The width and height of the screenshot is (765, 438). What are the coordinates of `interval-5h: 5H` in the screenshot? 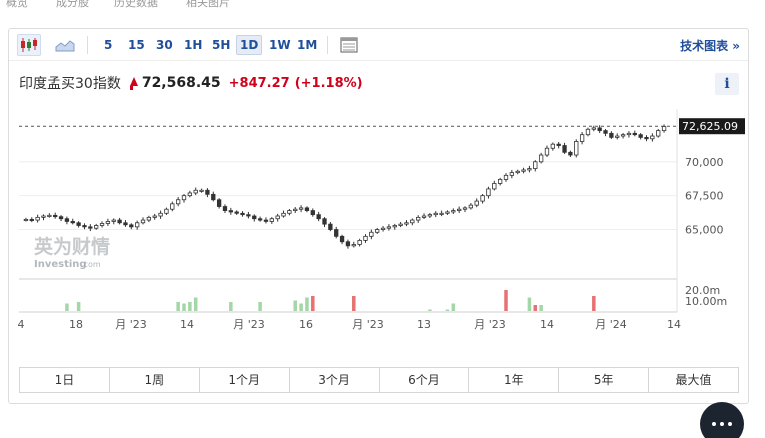 It's located at (221, 45).